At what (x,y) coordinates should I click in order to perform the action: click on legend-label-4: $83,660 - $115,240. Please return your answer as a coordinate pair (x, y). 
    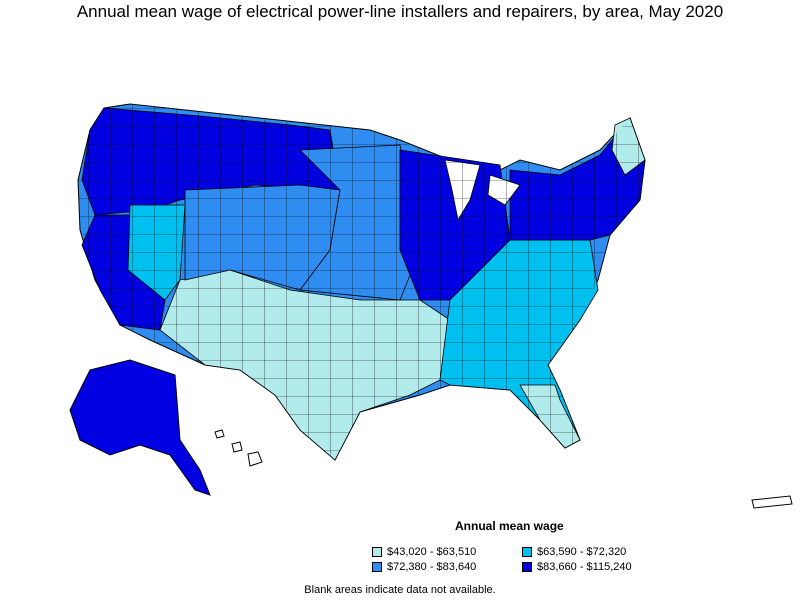
    Looking at the image, I should click on (584, 567).